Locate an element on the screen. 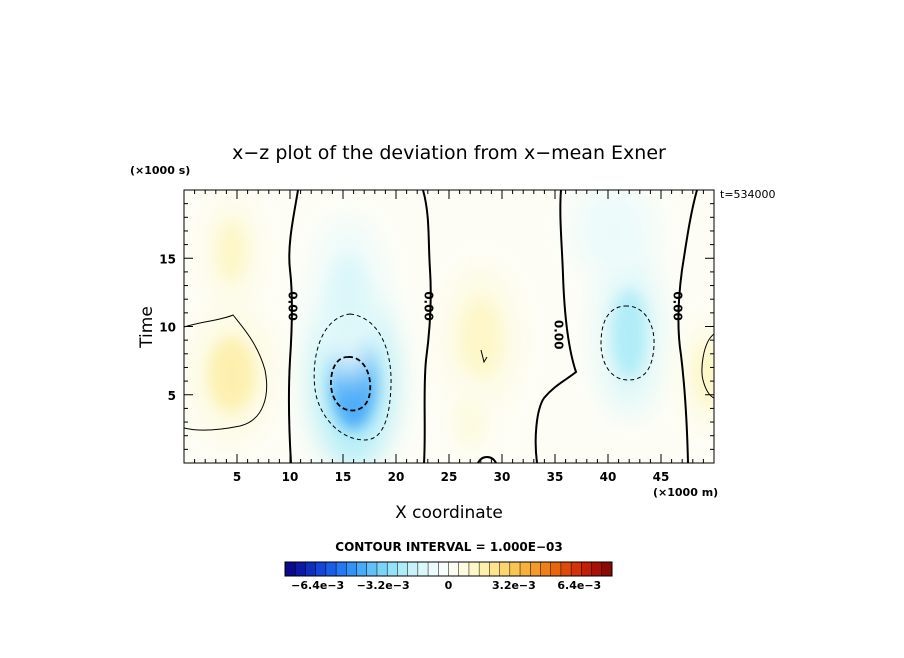 The height and width of the screenshot is (658, 904). x-tick-label: 15 is located at coordinates (343, 477).